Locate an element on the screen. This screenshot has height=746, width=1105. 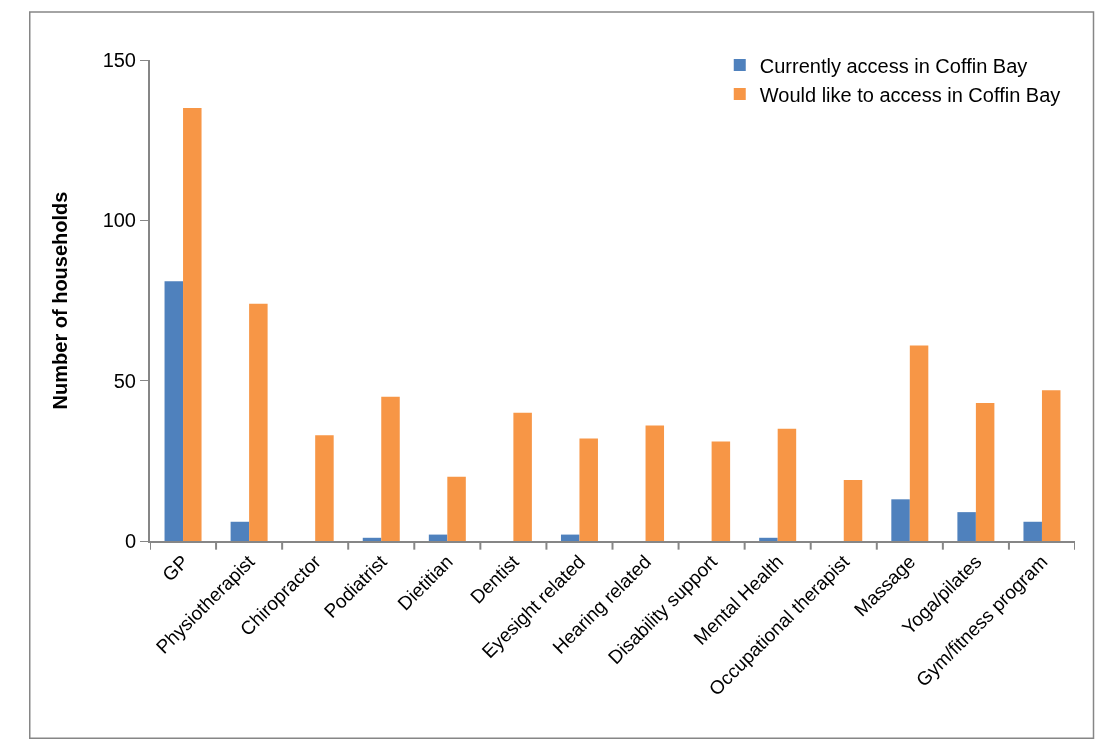
legend-label: Currently access in Coffin Bay is located at coordinates (893, 65).